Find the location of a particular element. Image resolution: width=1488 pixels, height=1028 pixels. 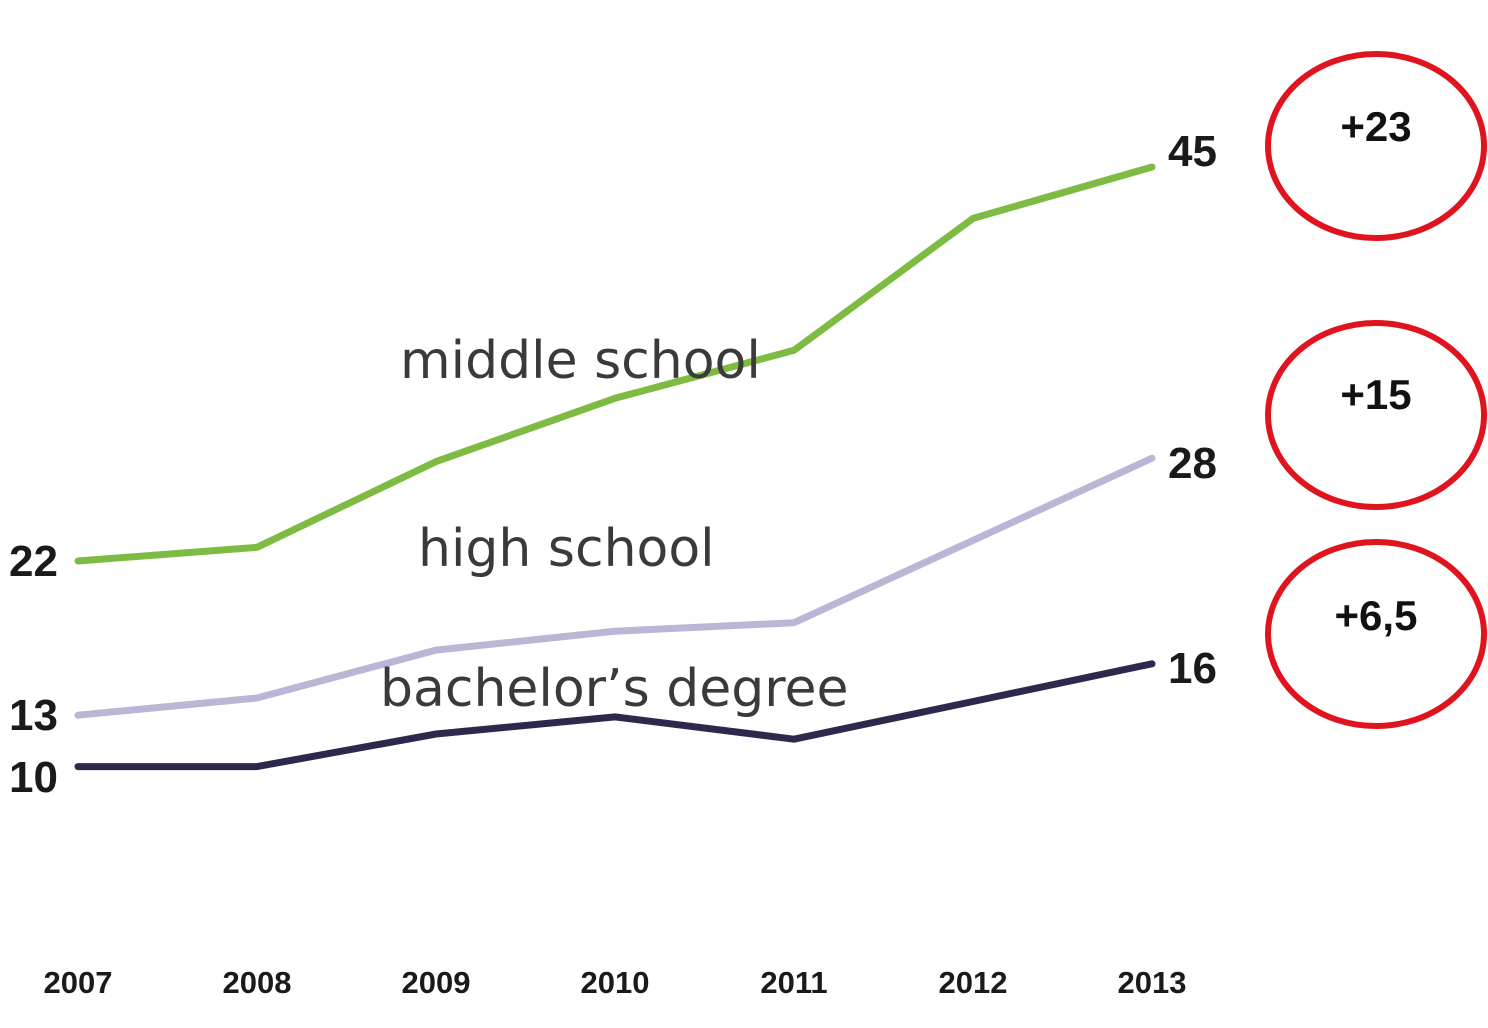

data-point-bachelors-degree-2011 is located at coordinates (794, 739).